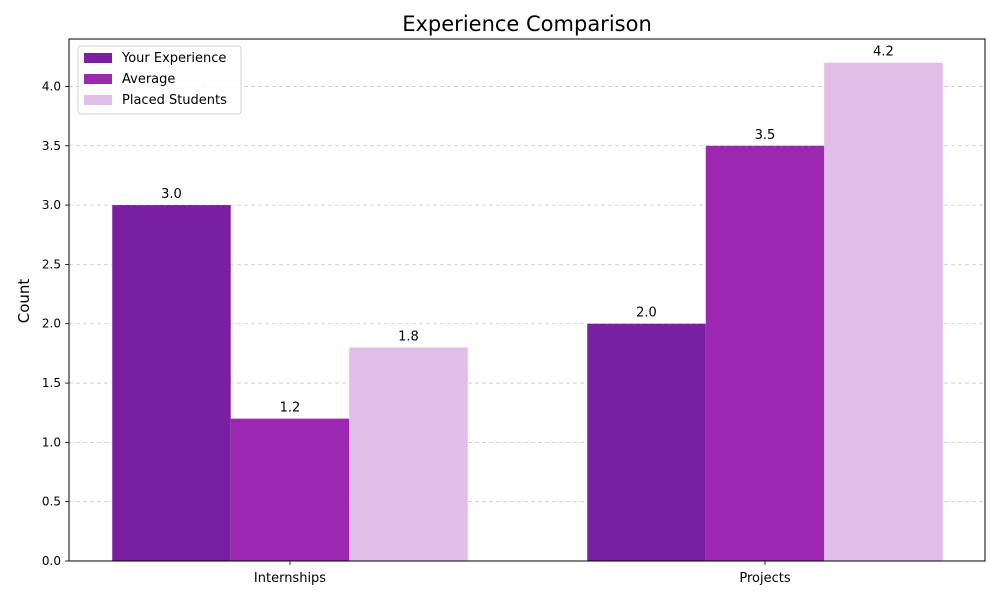 The width and height of the screenshot is (1000, 600). I want to click on legend: Your Experience Average Placed Students, so click(159, 80).